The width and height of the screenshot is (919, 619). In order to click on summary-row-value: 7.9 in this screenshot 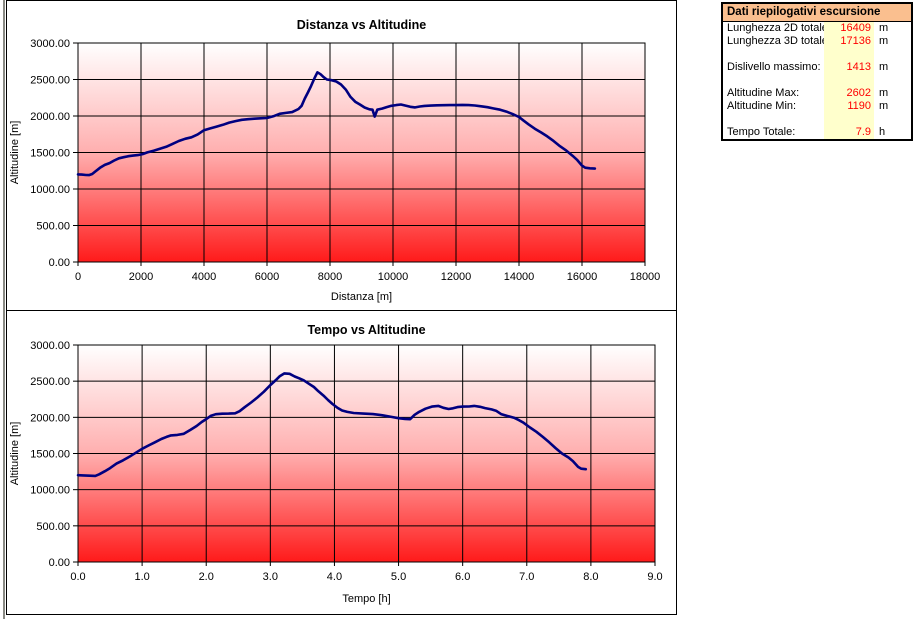, I will do `click(849, 132)`.